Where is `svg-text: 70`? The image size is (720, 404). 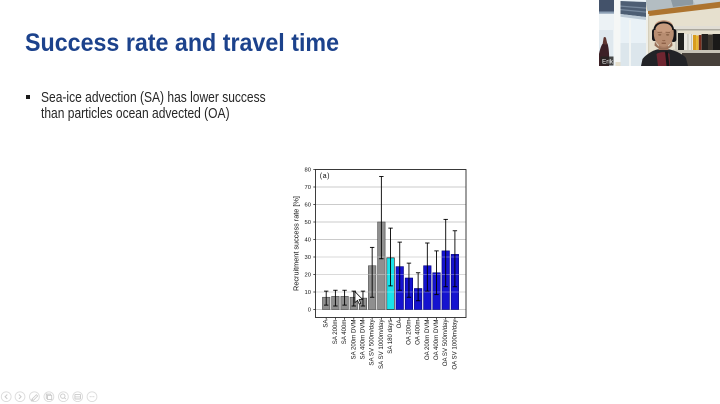
svg-text: 70 is located at coordinates (308, 188).